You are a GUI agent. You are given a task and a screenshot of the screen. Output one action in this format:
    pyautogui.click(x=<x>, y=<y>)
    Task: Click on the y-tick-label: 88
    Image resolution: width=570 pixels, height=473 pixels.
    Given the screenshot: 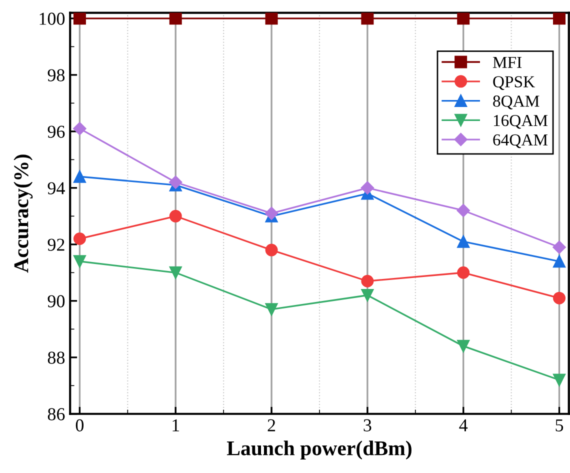 What is the action you would take?
    pyautogui.click(x=56, y=358)
    